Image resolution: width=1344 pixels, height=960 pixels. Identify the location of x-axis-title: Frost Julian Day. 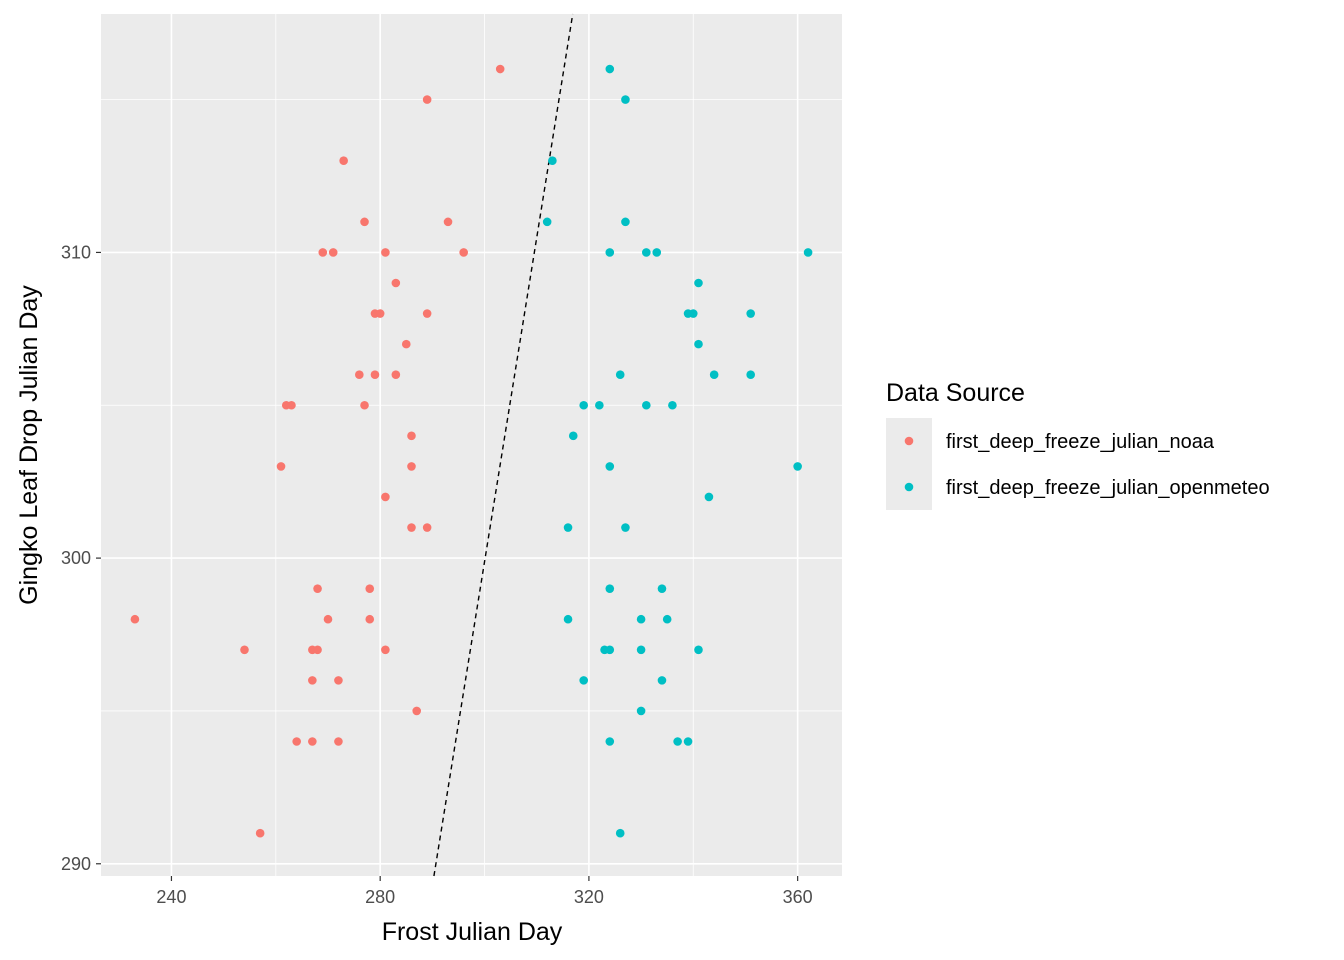
(472, 932).